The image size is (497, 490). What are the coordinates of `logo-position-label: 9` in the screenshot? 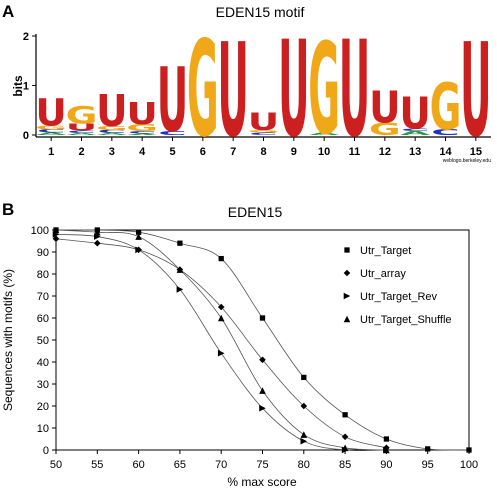 It's located at (294, 152).